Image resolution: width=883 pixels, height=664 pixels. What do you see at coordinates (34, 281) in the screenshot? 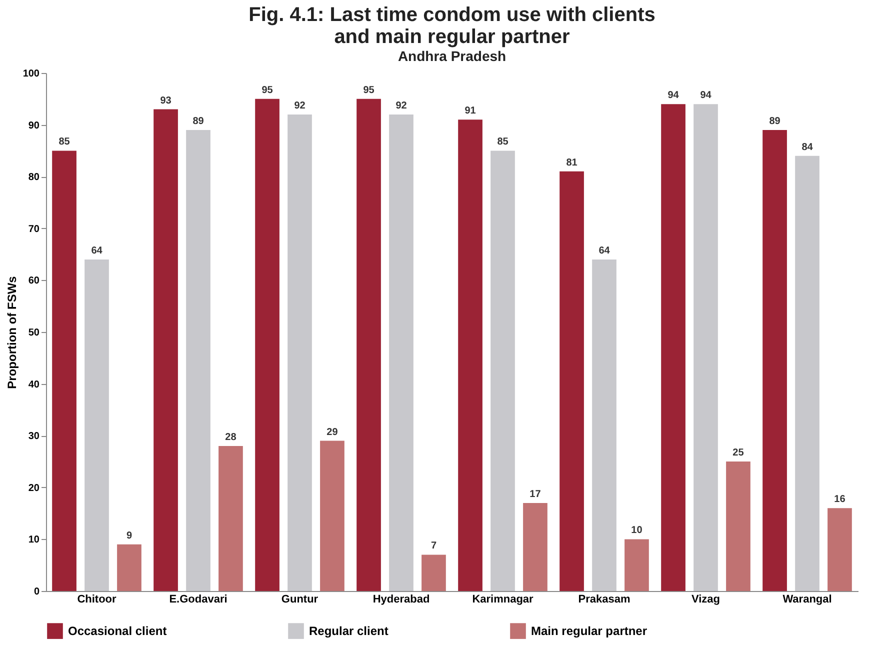
I see `y-tick-label: 60` at bounding box center [34, 281].